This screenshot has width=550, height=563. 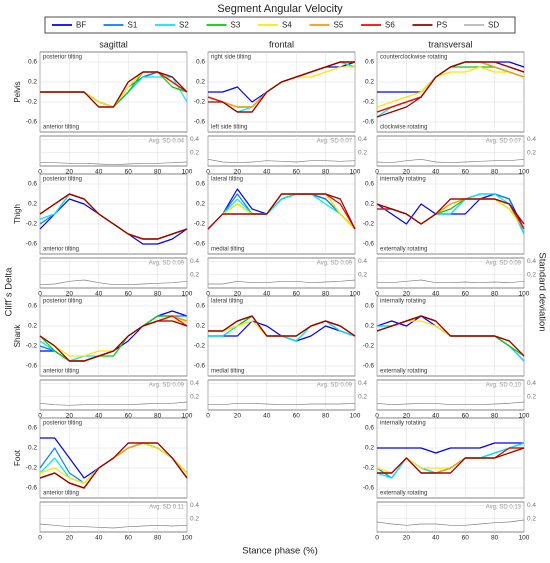 I want to click on y2-axis-label: Standard deviation, so click(x=541, y=291).